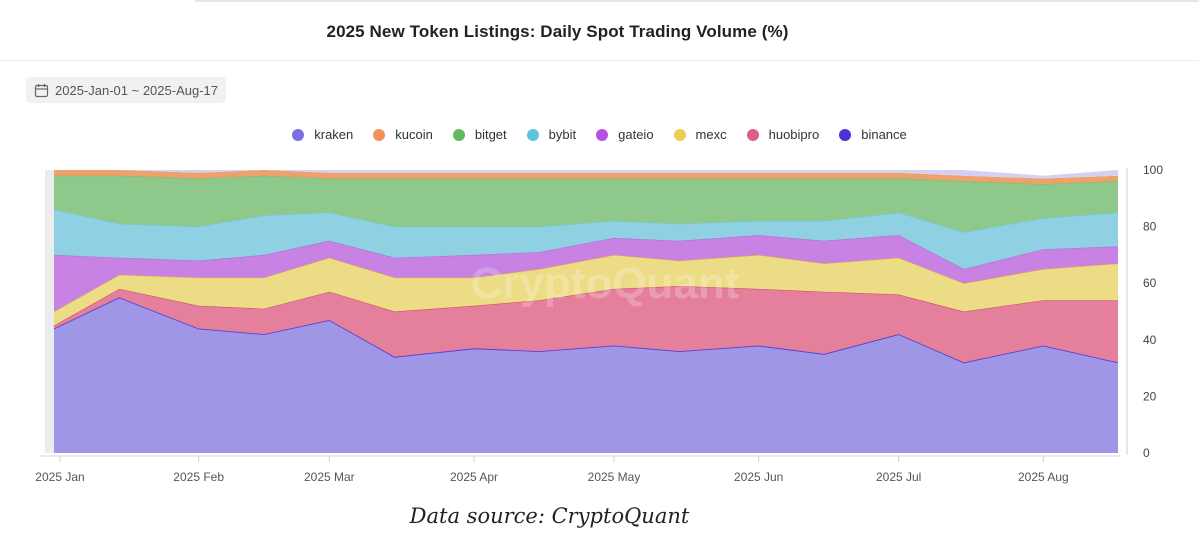 The height and width of the screenshot is (536, 1199). I want to click on area-gateio, so click(586, 273).